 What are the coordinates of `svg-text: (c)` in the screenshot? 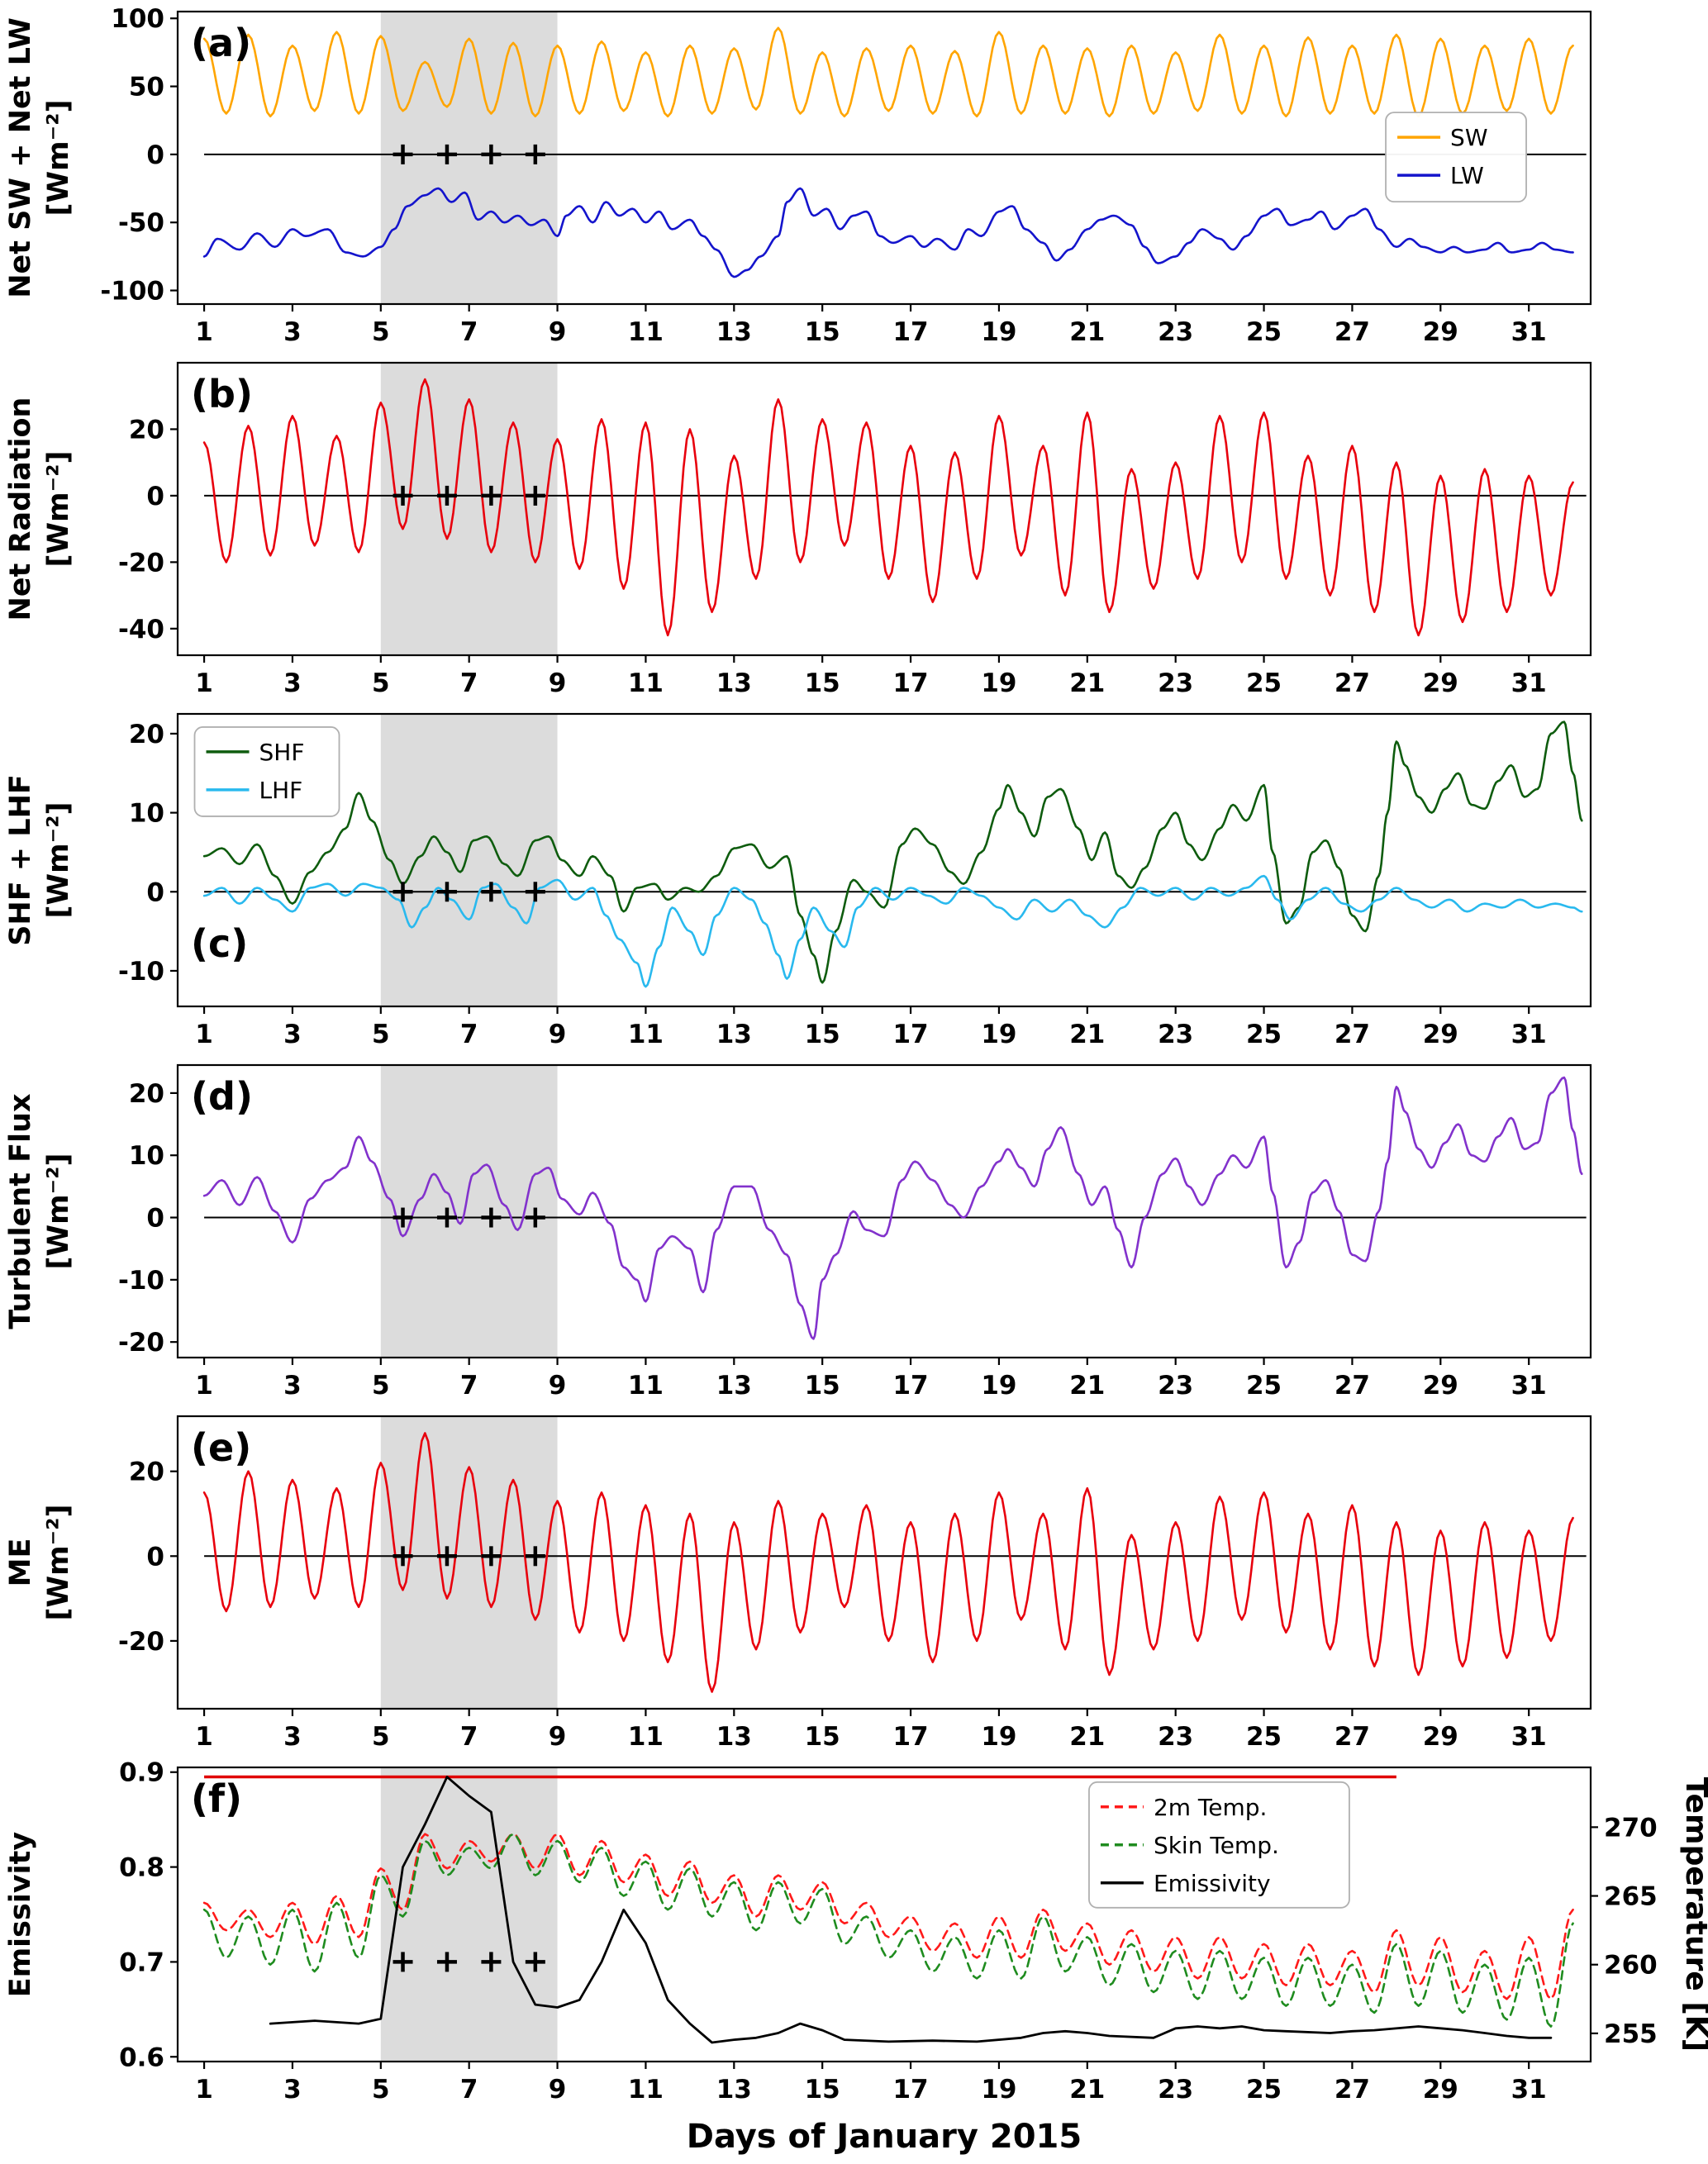 It's located at (219, 944).